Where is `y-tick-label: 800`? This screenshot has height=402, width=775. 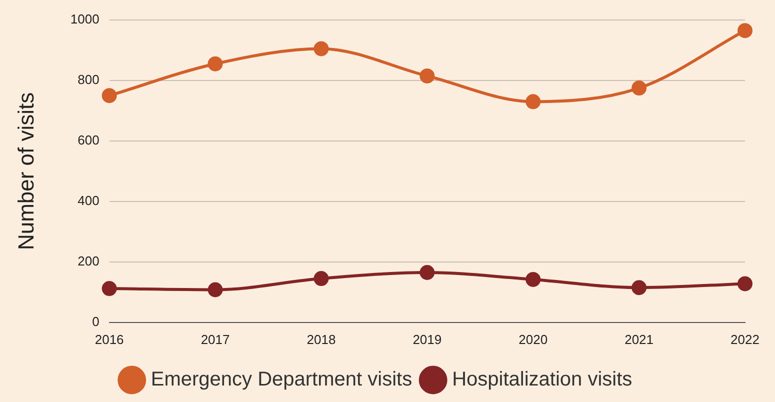 y-tick-label: 800 is located at coordinates (89, 80).